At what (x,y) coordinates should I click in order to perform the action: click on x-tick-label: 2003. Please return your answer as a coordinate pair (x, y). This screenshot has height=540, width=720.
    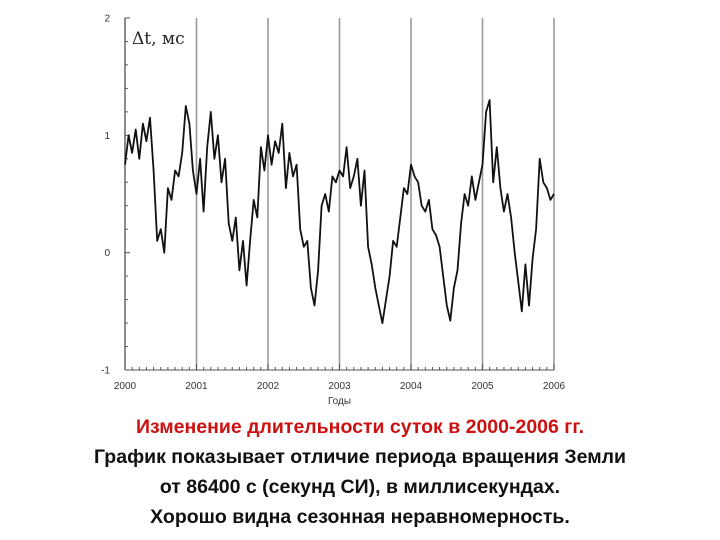
    Looking at the image, I should click on (339, 386).